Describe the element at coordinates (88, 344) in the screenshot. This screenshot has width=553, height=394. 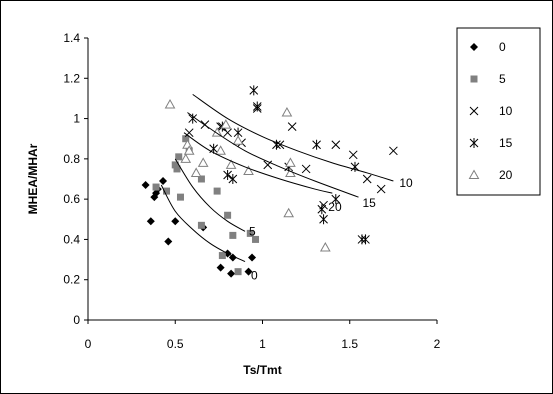
I see `x-tick-label: 0` at that location.